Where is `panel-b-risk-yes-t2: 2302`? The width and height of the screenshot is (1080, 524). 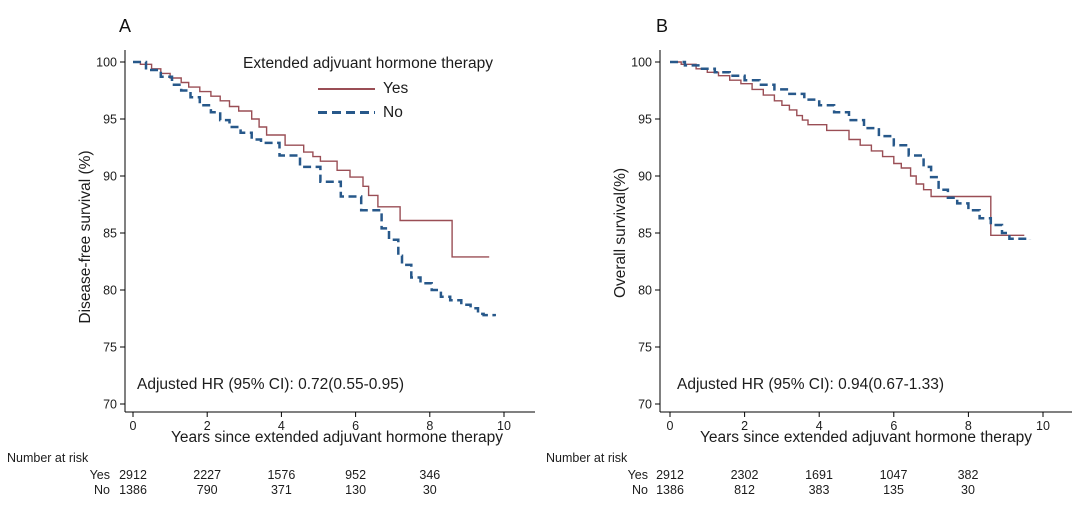
panel-b-risk-yes-t2: 2302 is located at coordinates (744, 475).